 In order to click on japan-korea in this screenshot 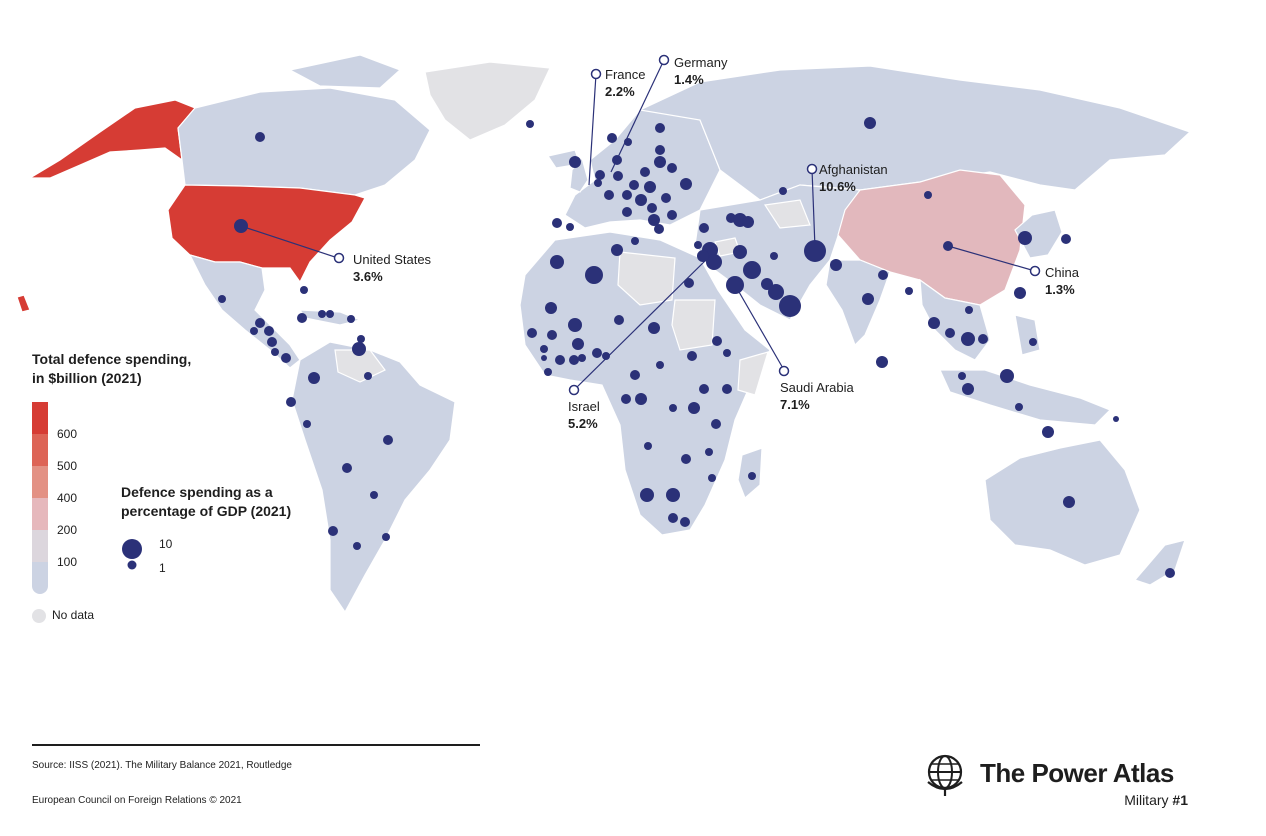, I will do `click(1038, 234)`.